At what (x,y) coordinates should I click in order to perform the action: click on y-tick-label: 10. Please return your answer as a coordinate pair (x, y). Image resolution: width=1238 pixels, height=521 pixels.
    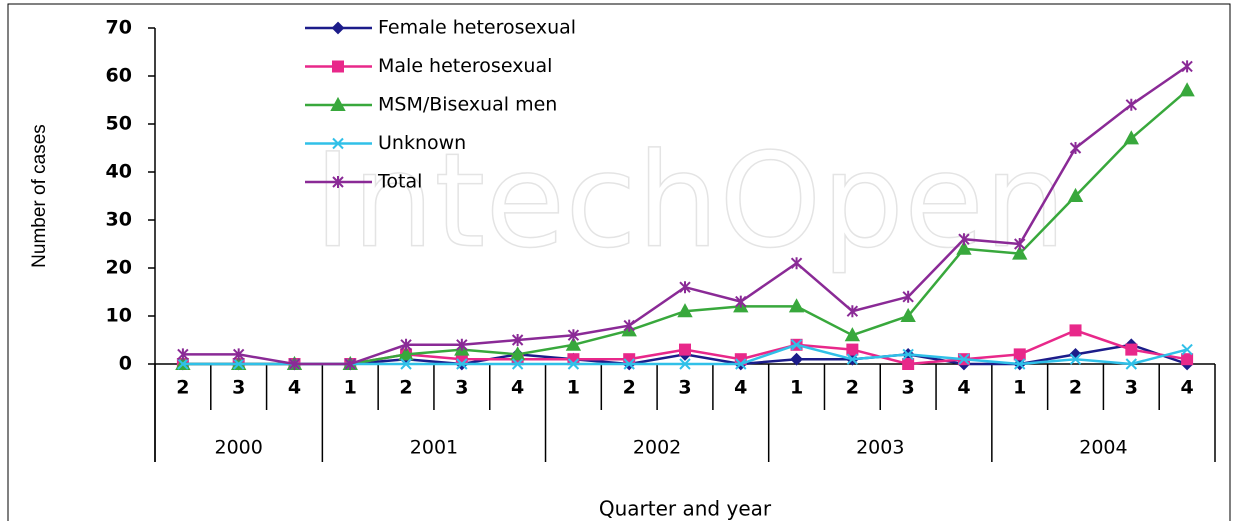
    Looking at the image, I should click on (119, 316).